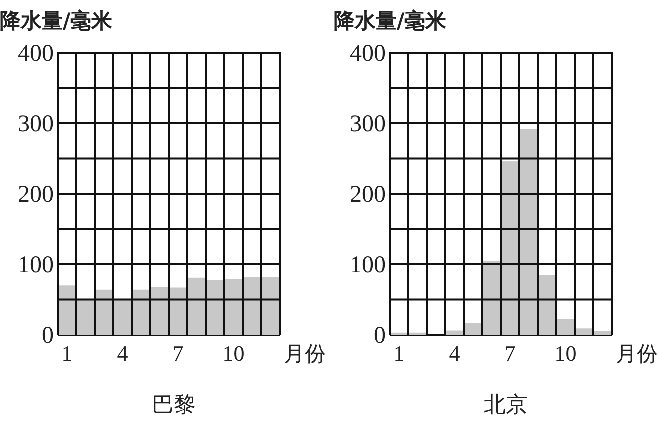 The image size is (658, 422). I want to click on text: 北京, so click(506, 405).